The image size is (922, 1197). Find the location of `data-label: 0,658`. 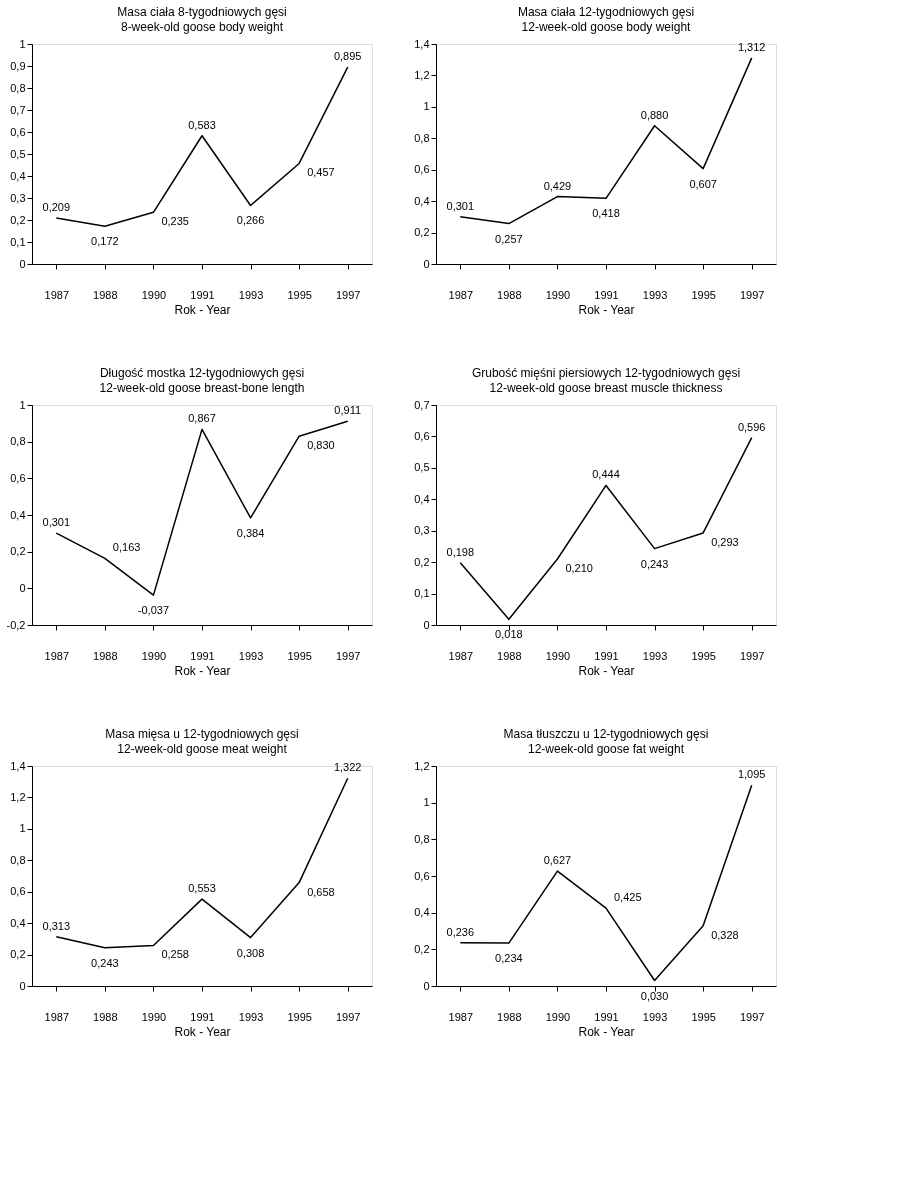

data-label: 0,658 is located at coordinates (321, 891).